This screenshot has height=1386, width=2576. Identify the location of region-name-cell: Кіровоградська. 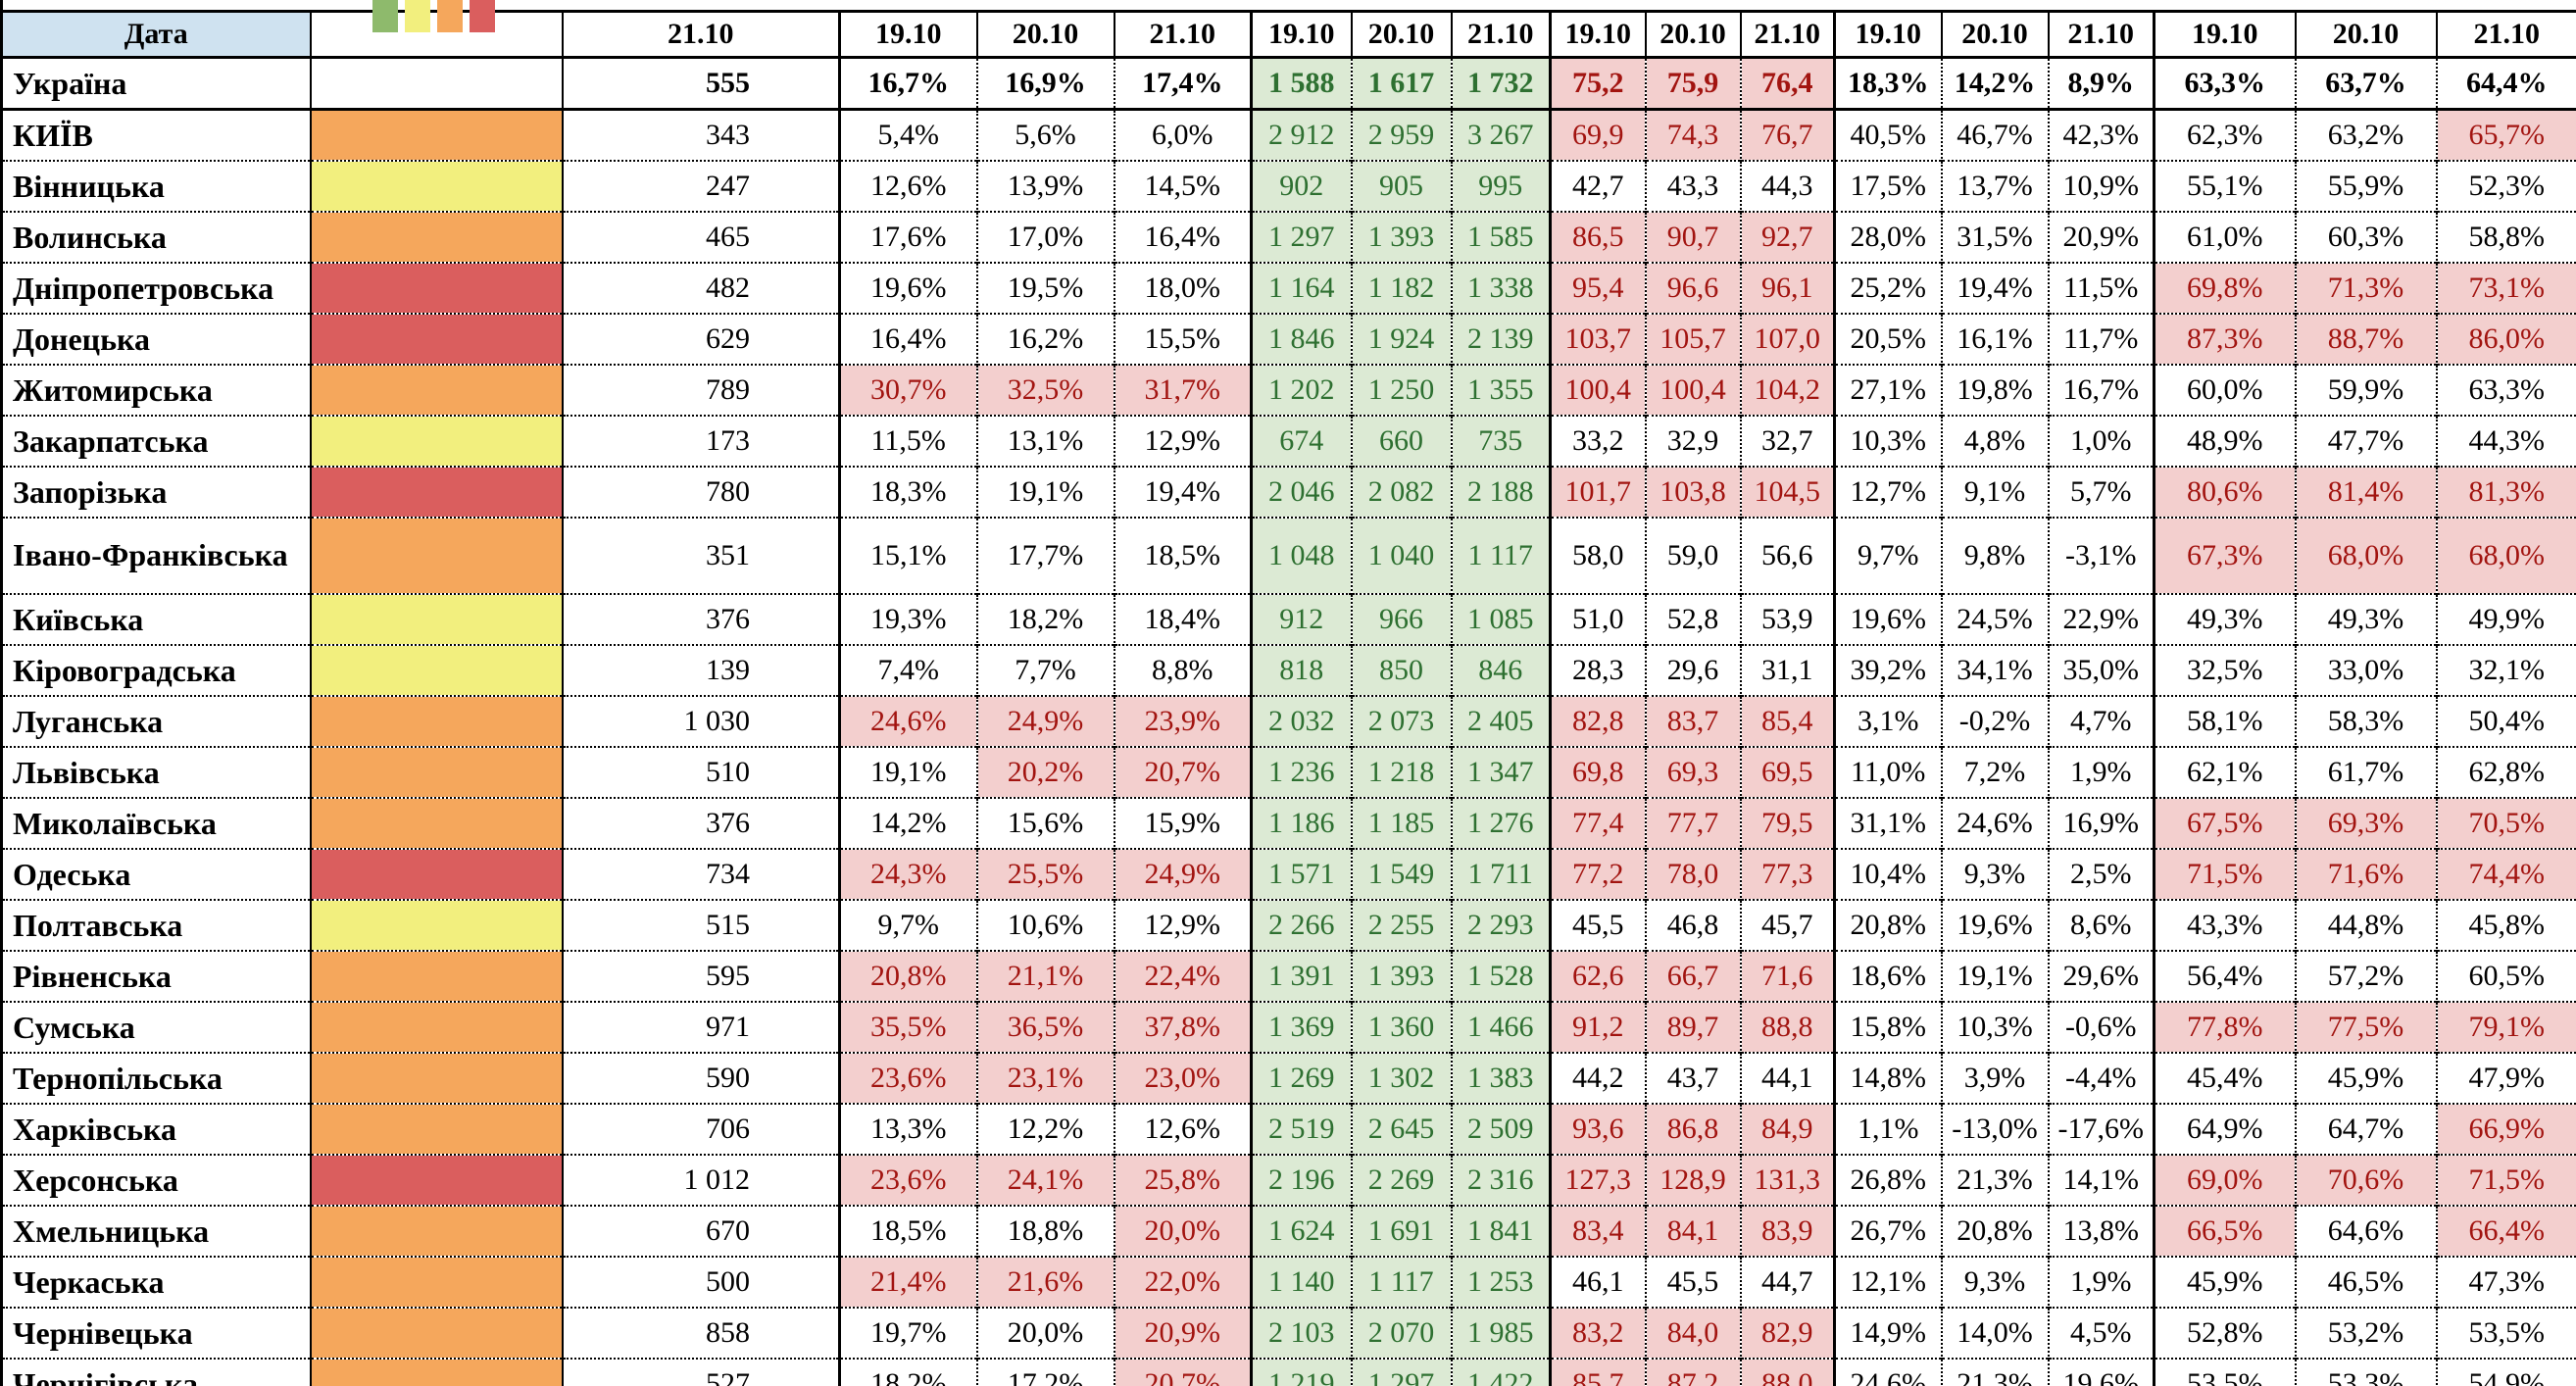
(156, 670).